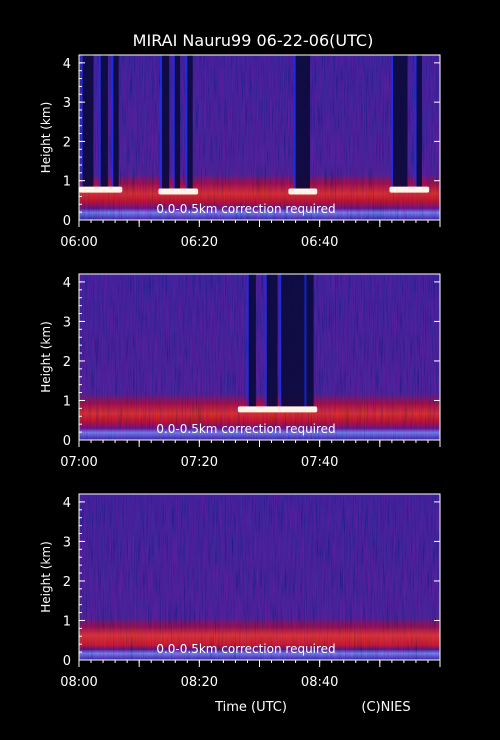 The image size is (500, 740). What do you see at coordinates (319, 462) in the screenshot?
I see `x-tick-label: 07:40` at bounding box center [319, 462].